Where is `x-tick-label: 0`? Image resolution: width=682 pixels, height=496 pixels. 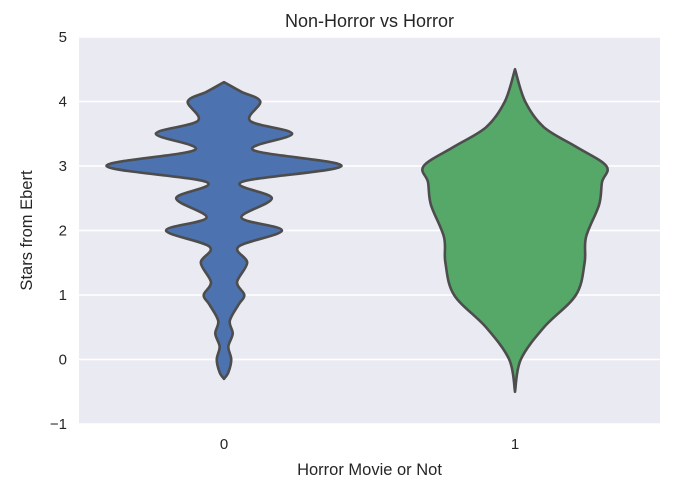
x-tick-label: 0 is located at coordinates (224, 444).